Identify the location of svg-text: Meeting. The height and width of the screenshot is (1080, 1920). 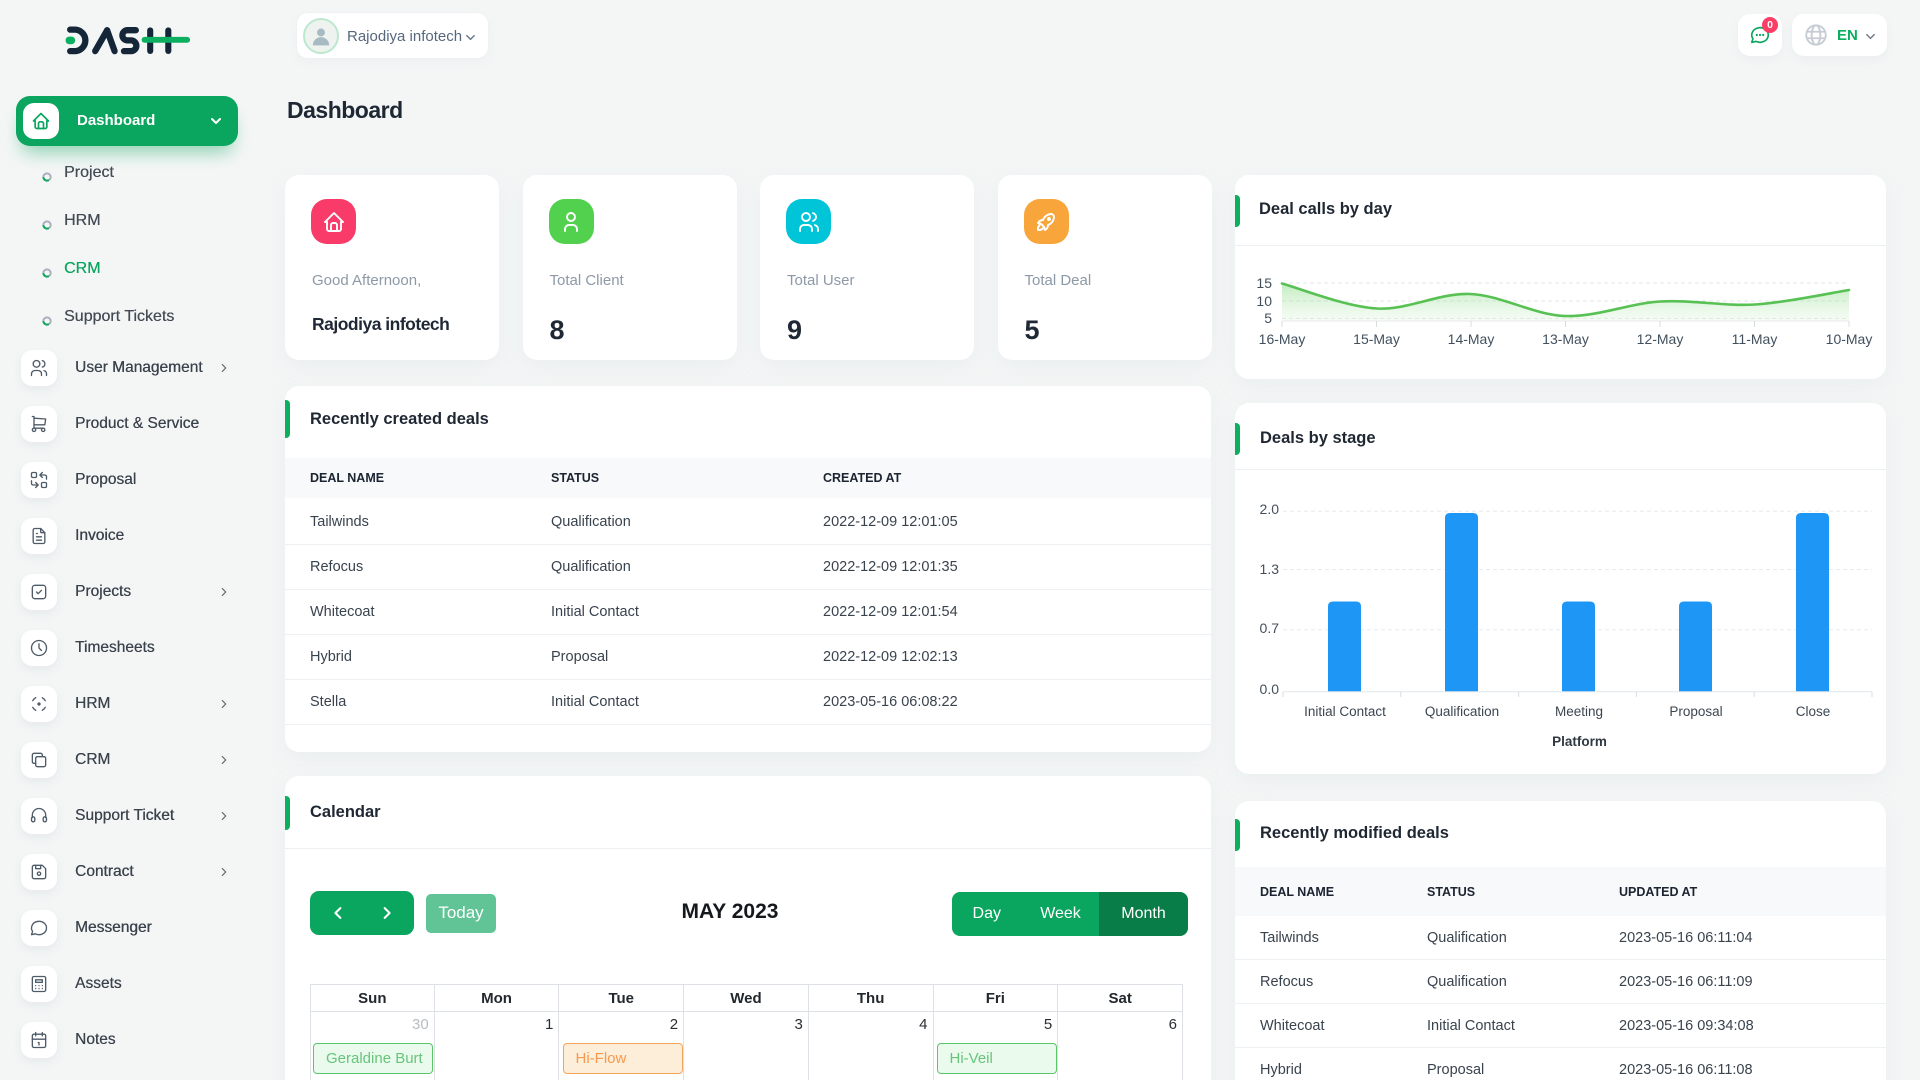
(1579, 711).